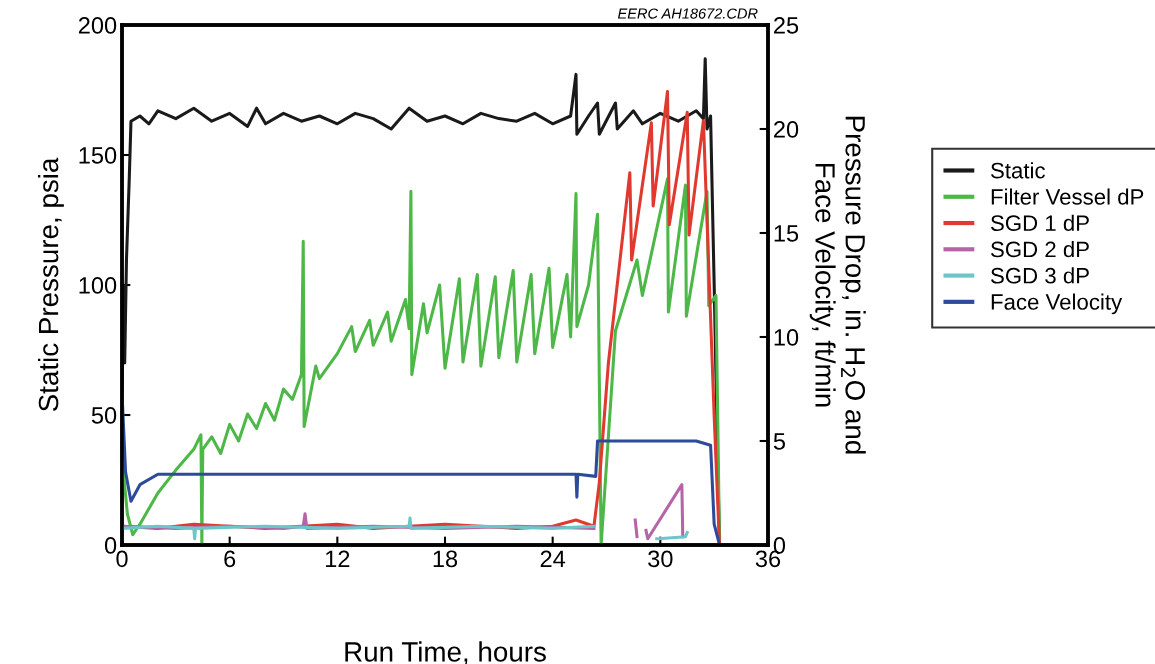  What do you see at coordinates (660, 559) in the screenshot?
I see `x-tick-label: 30` at bounding box center [660, 559].